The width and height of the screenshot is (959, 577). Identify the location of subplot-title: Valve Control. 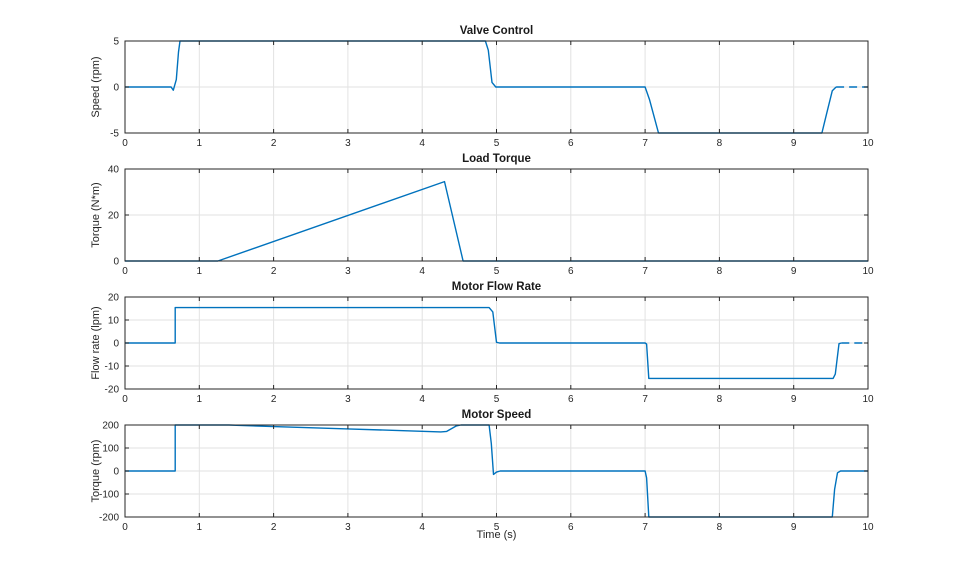
(497, 31).